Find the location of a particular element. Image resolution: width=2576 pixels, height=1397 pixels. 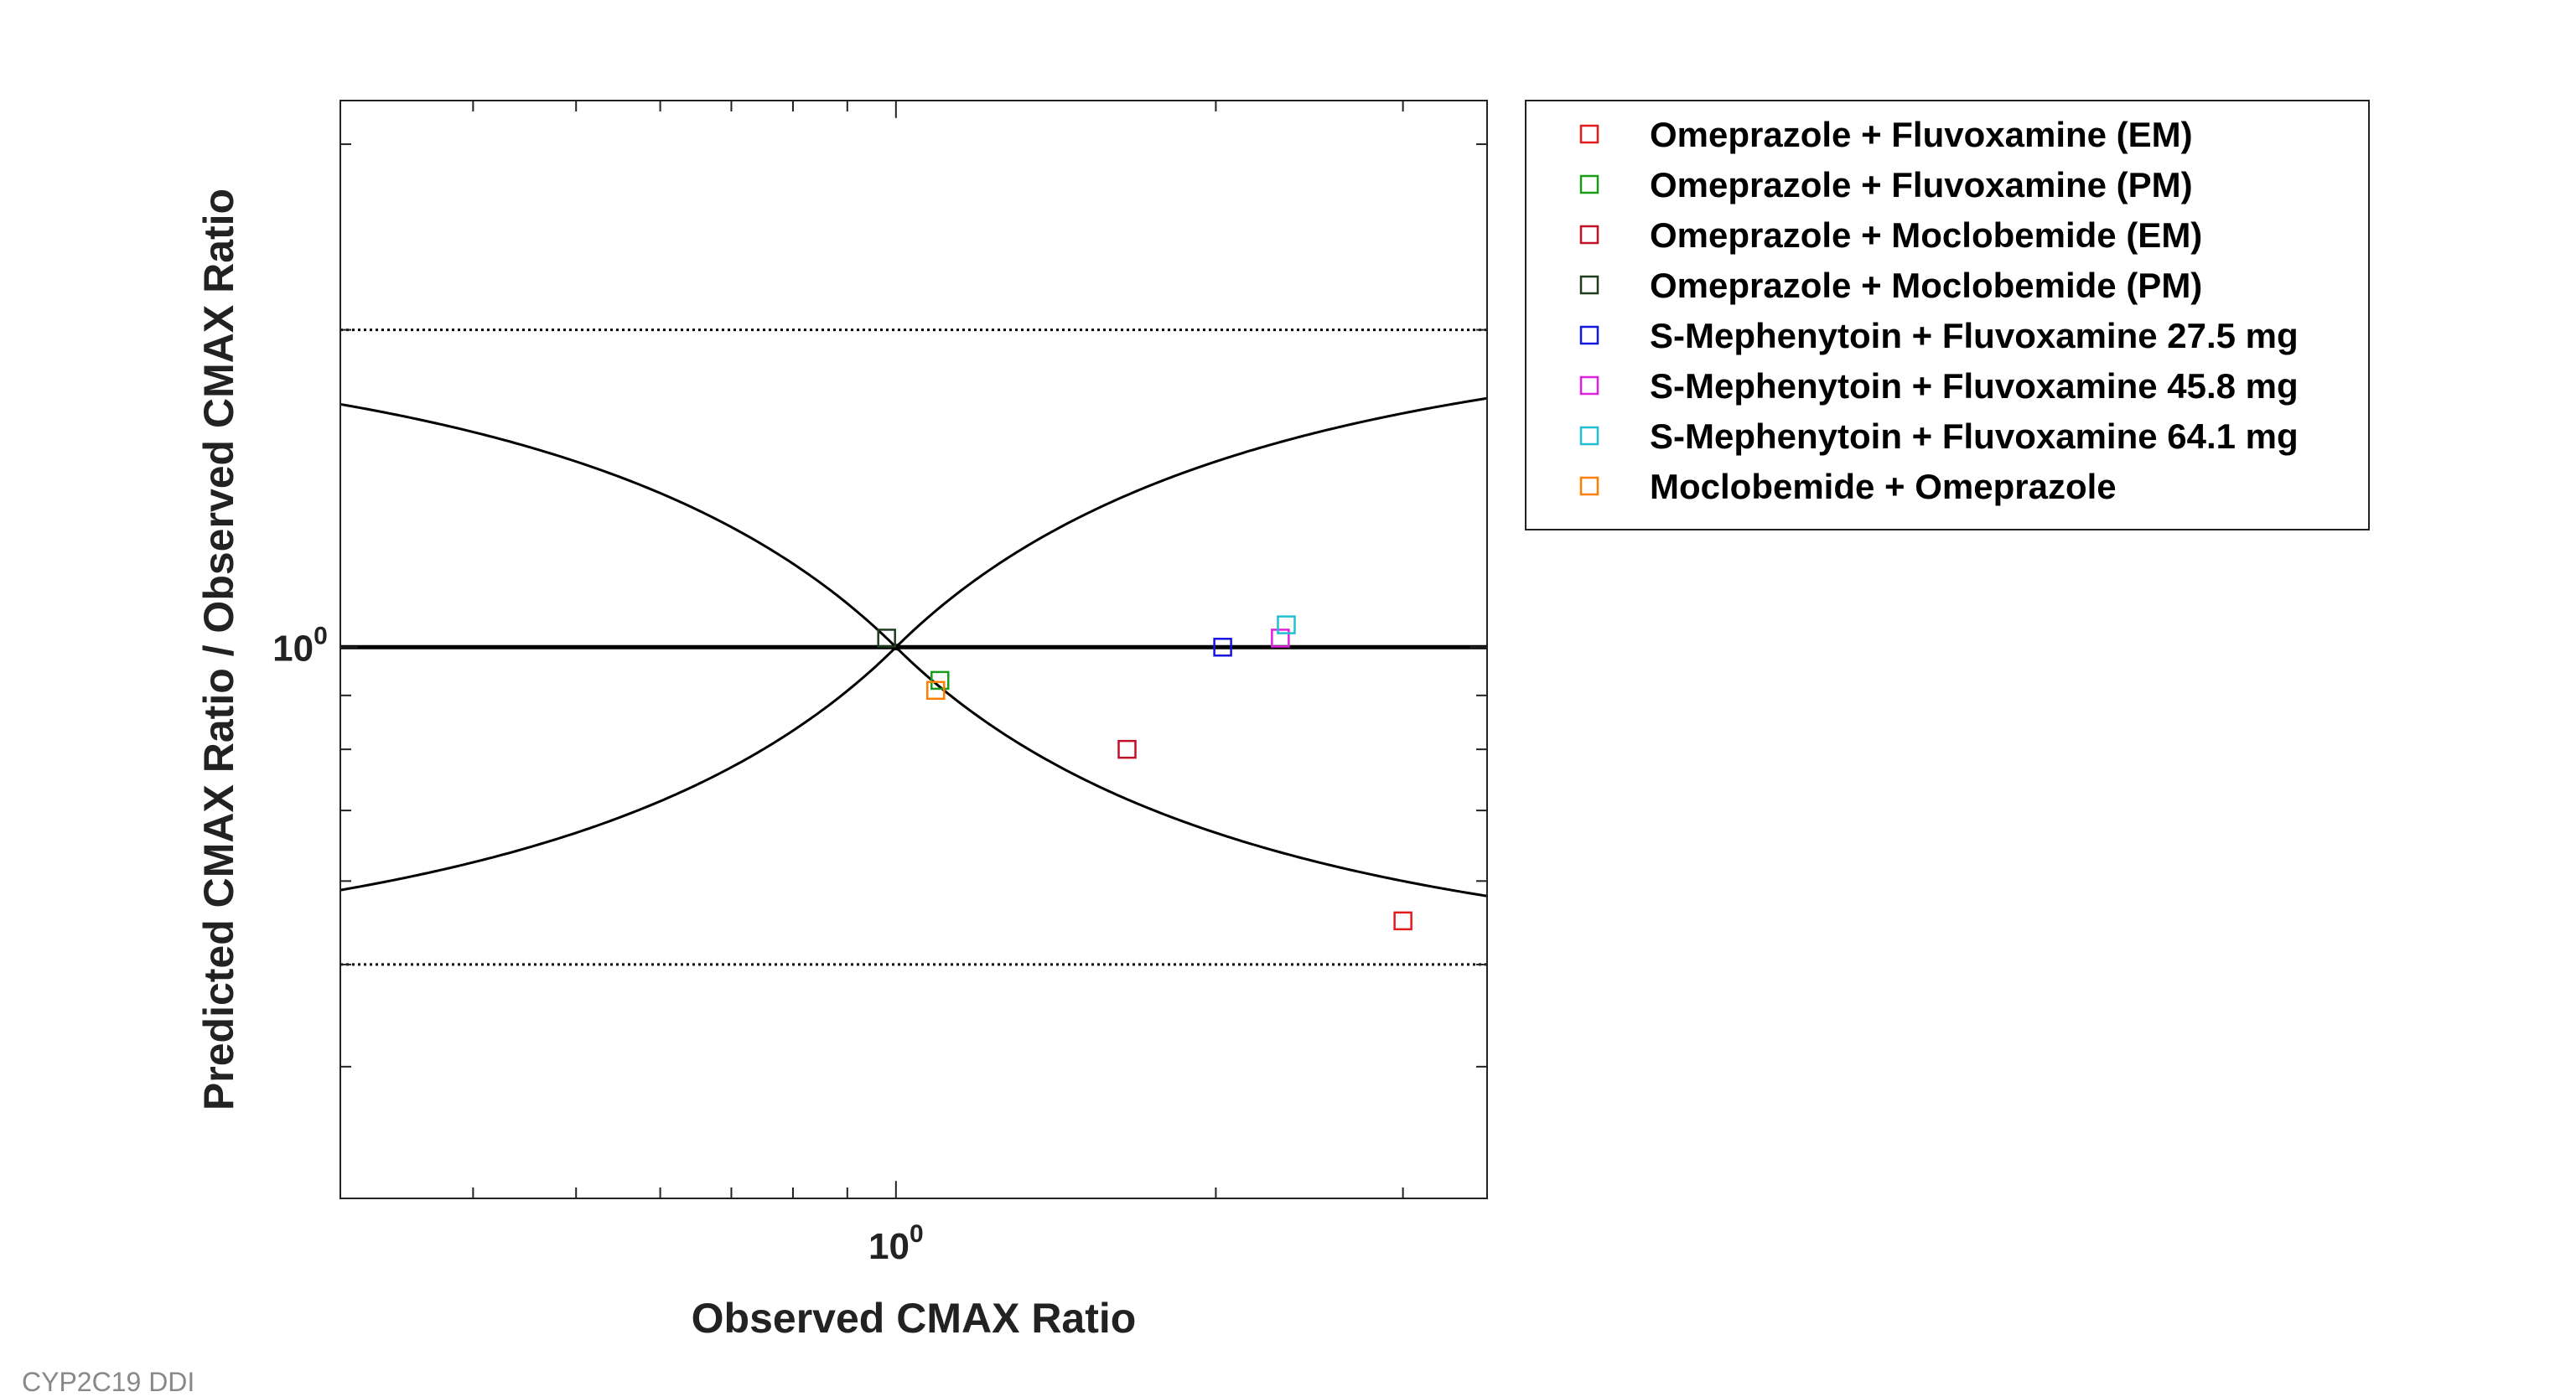

legend-label: Omeprazole + Fluvoxamine (PM) is located at coordinates (1921, 184).